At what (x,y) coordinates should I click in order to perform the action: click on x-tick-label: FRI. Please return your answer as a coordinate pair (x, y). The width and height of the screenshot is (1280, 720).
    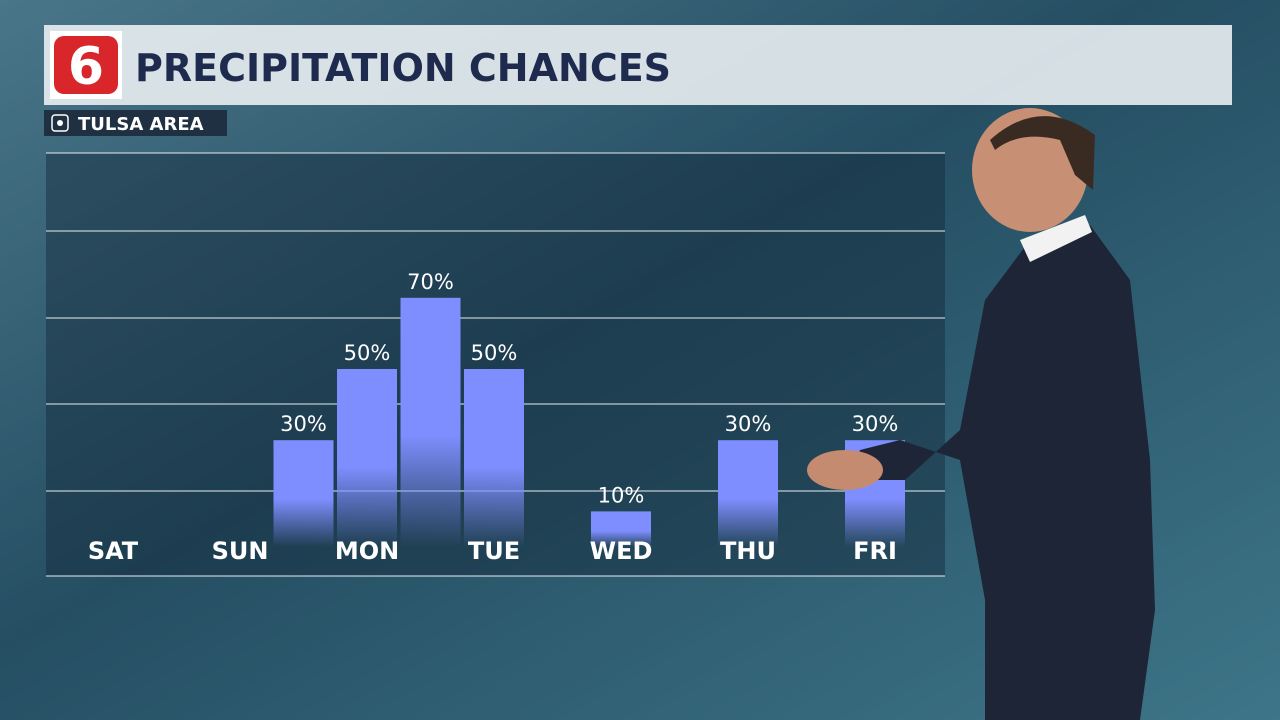
    Looking at the image, I should click on (875, 551).